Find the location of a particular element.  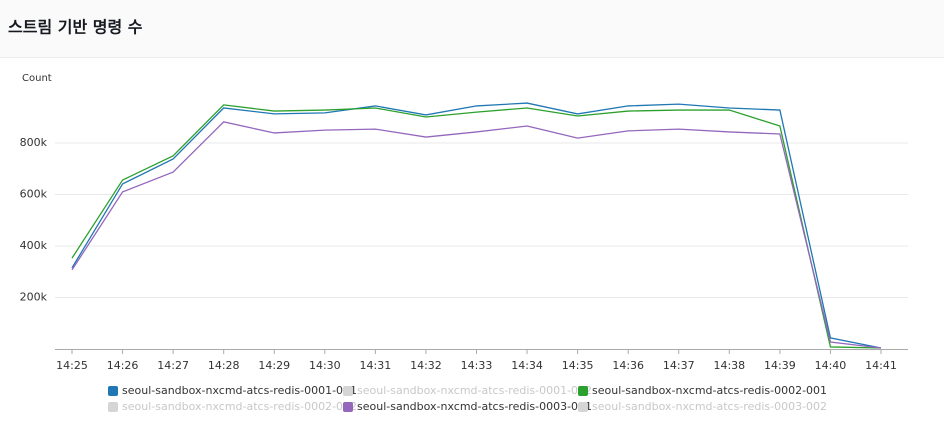

legend-label: seoul-sandbox-nxcmd-atcs-redis-0001-001 is located at coordinates (239, 390).